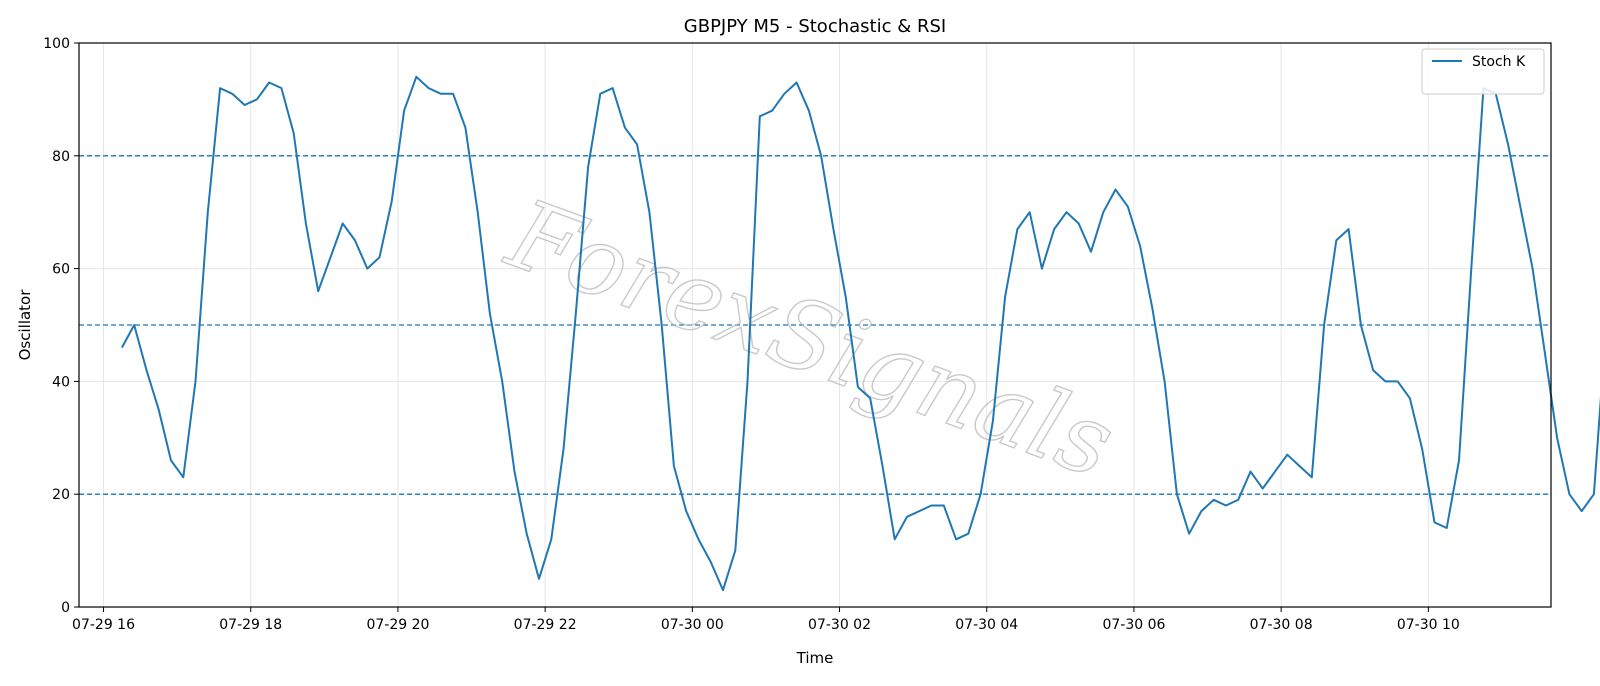 The width and height of the screenshot is (1600, 686). I want to click on legend: Stoch K, so click(1483, 71).